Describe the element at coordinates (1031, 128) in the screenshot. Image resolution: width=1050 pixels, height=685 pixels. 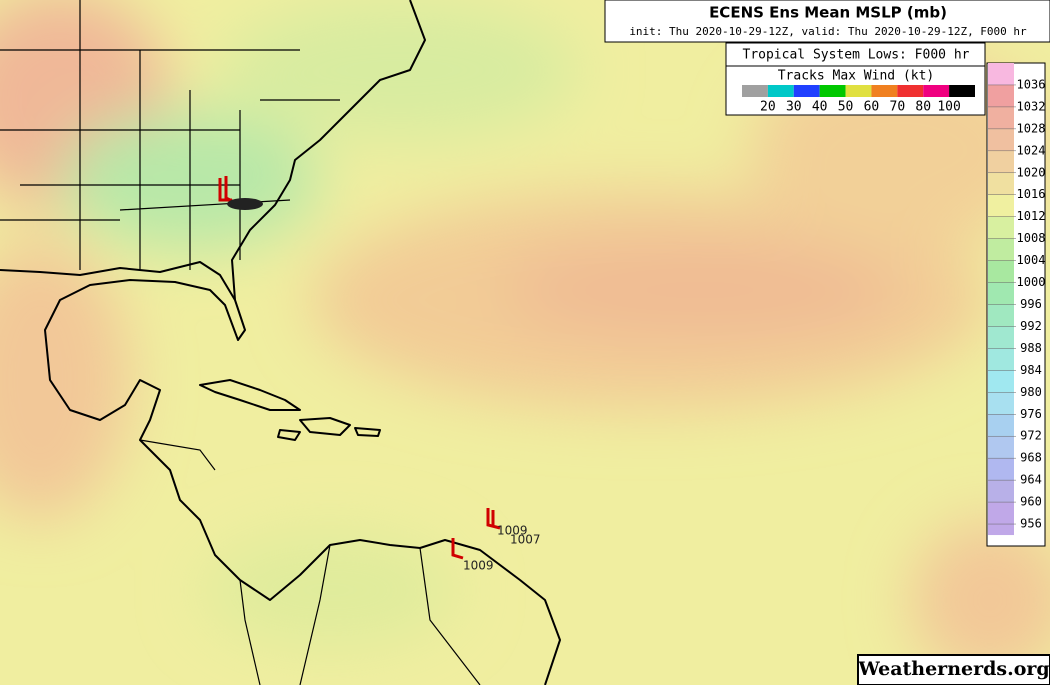
I see `colorbar-label: 1028` at that location.